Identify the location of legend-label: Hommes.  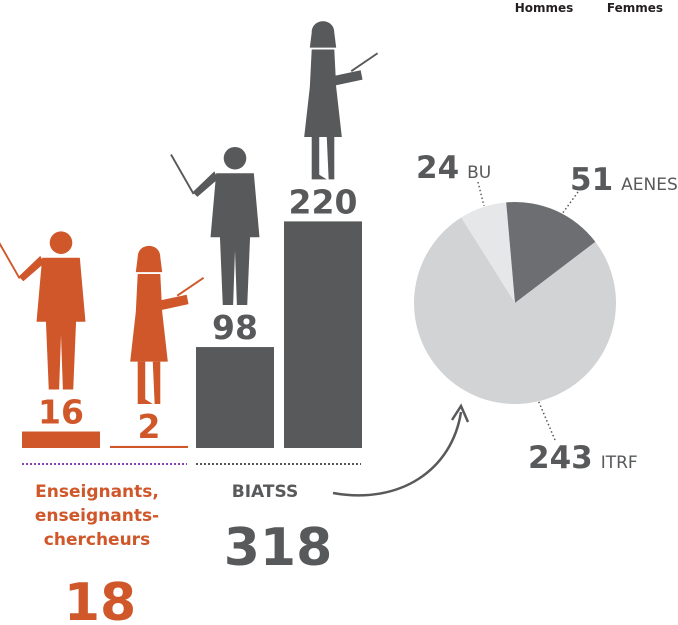
(544, 8).